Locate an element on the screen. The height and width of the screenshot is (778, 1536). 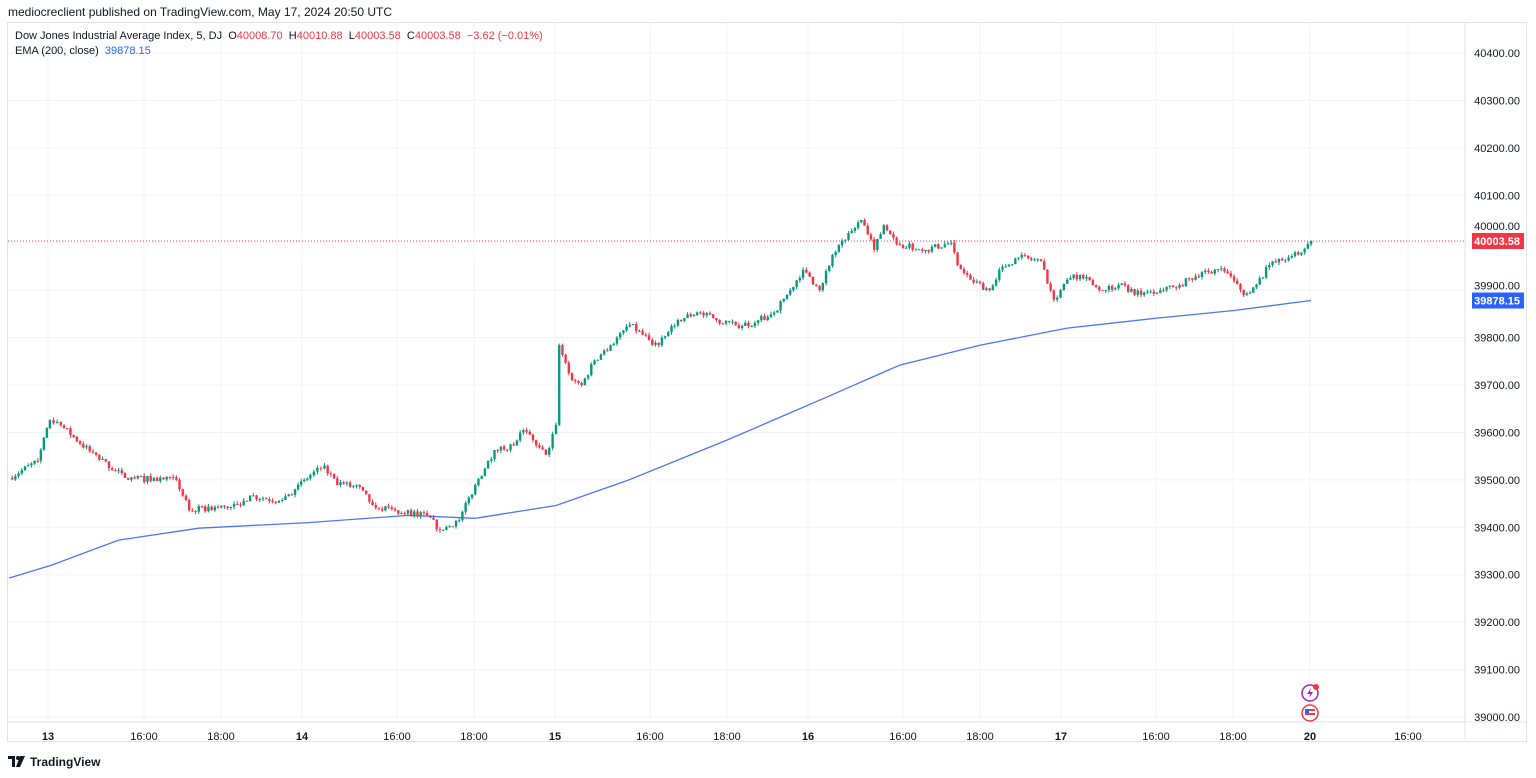
ema-legend-row: EMA (200, close) 39878.15 is located at coordinates (279, 51).